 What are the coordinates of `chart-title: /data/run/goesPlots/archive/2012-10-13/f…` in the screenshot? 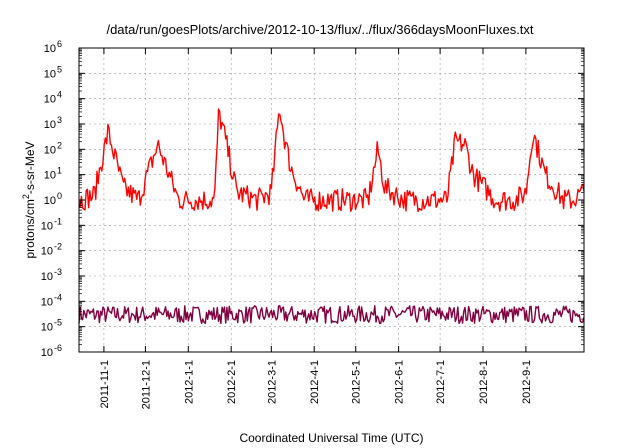 It's located at (319, 29).